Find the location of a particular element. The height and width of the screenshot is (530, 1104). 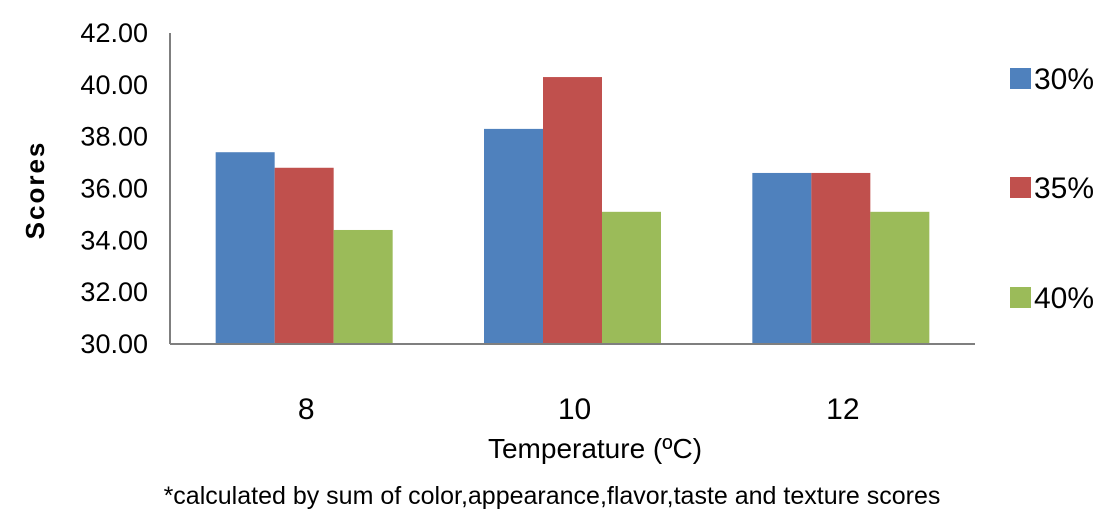

legend: 30% 35% 40% is located at coordinates (1052, 189).